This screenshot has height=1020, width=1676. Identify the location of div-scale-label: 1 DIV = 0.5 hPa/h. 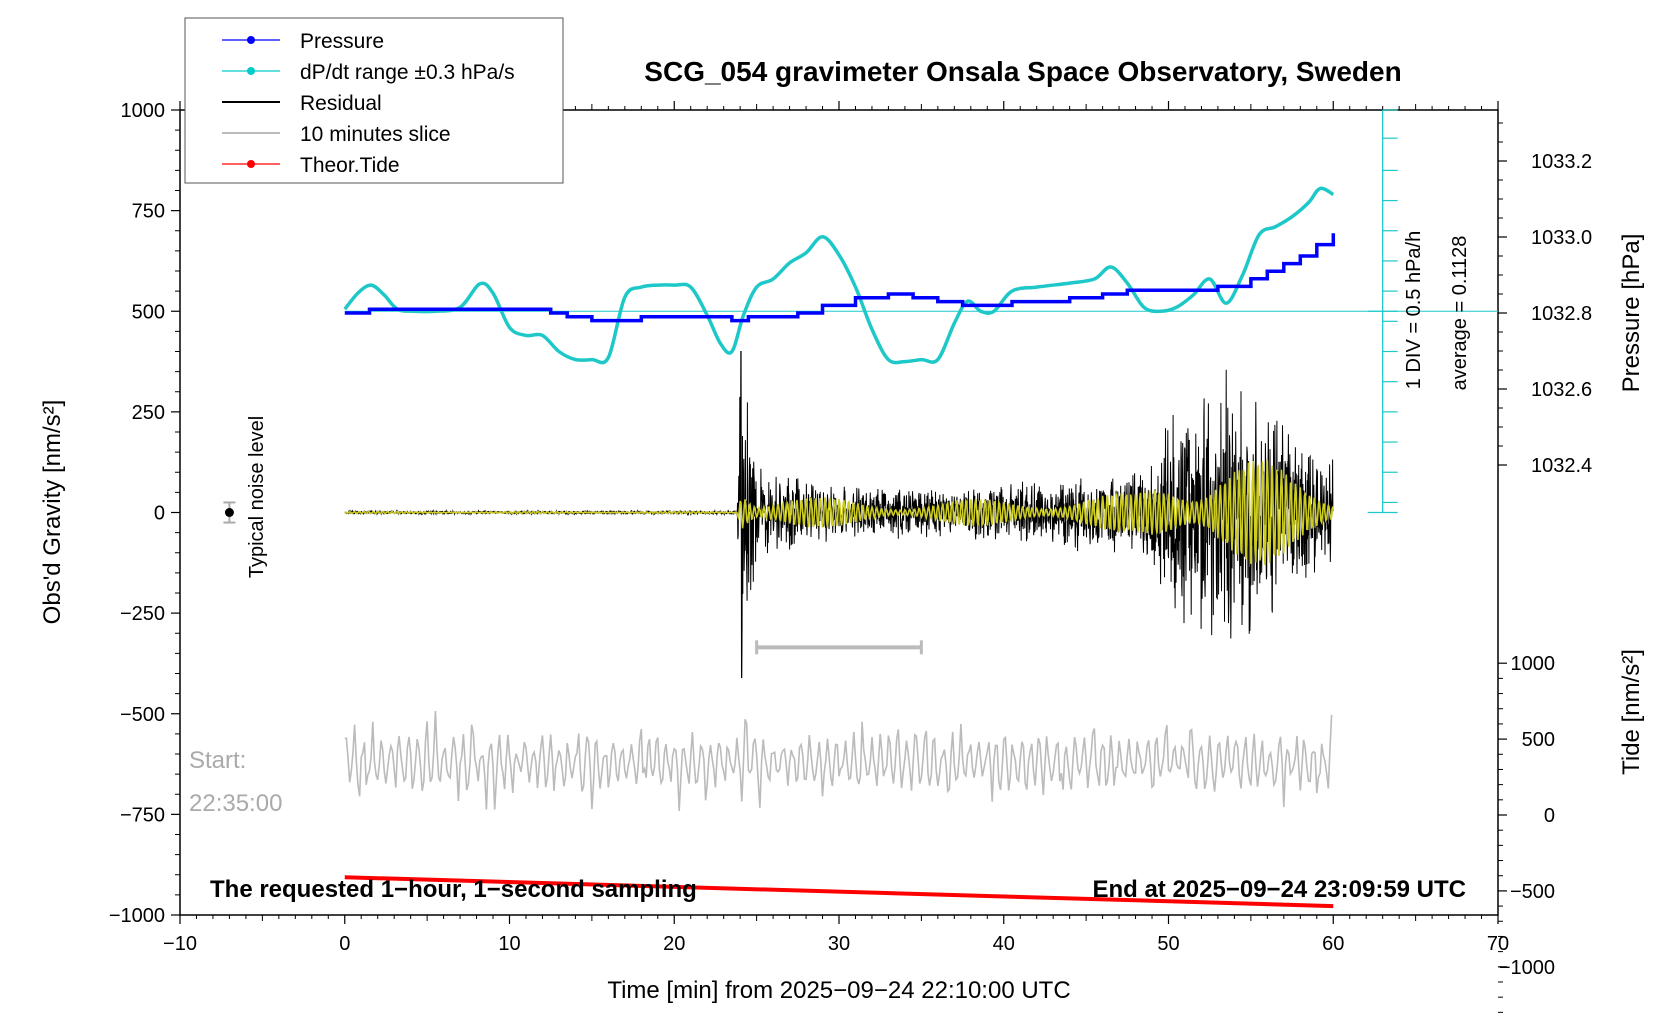
(1414, 310).